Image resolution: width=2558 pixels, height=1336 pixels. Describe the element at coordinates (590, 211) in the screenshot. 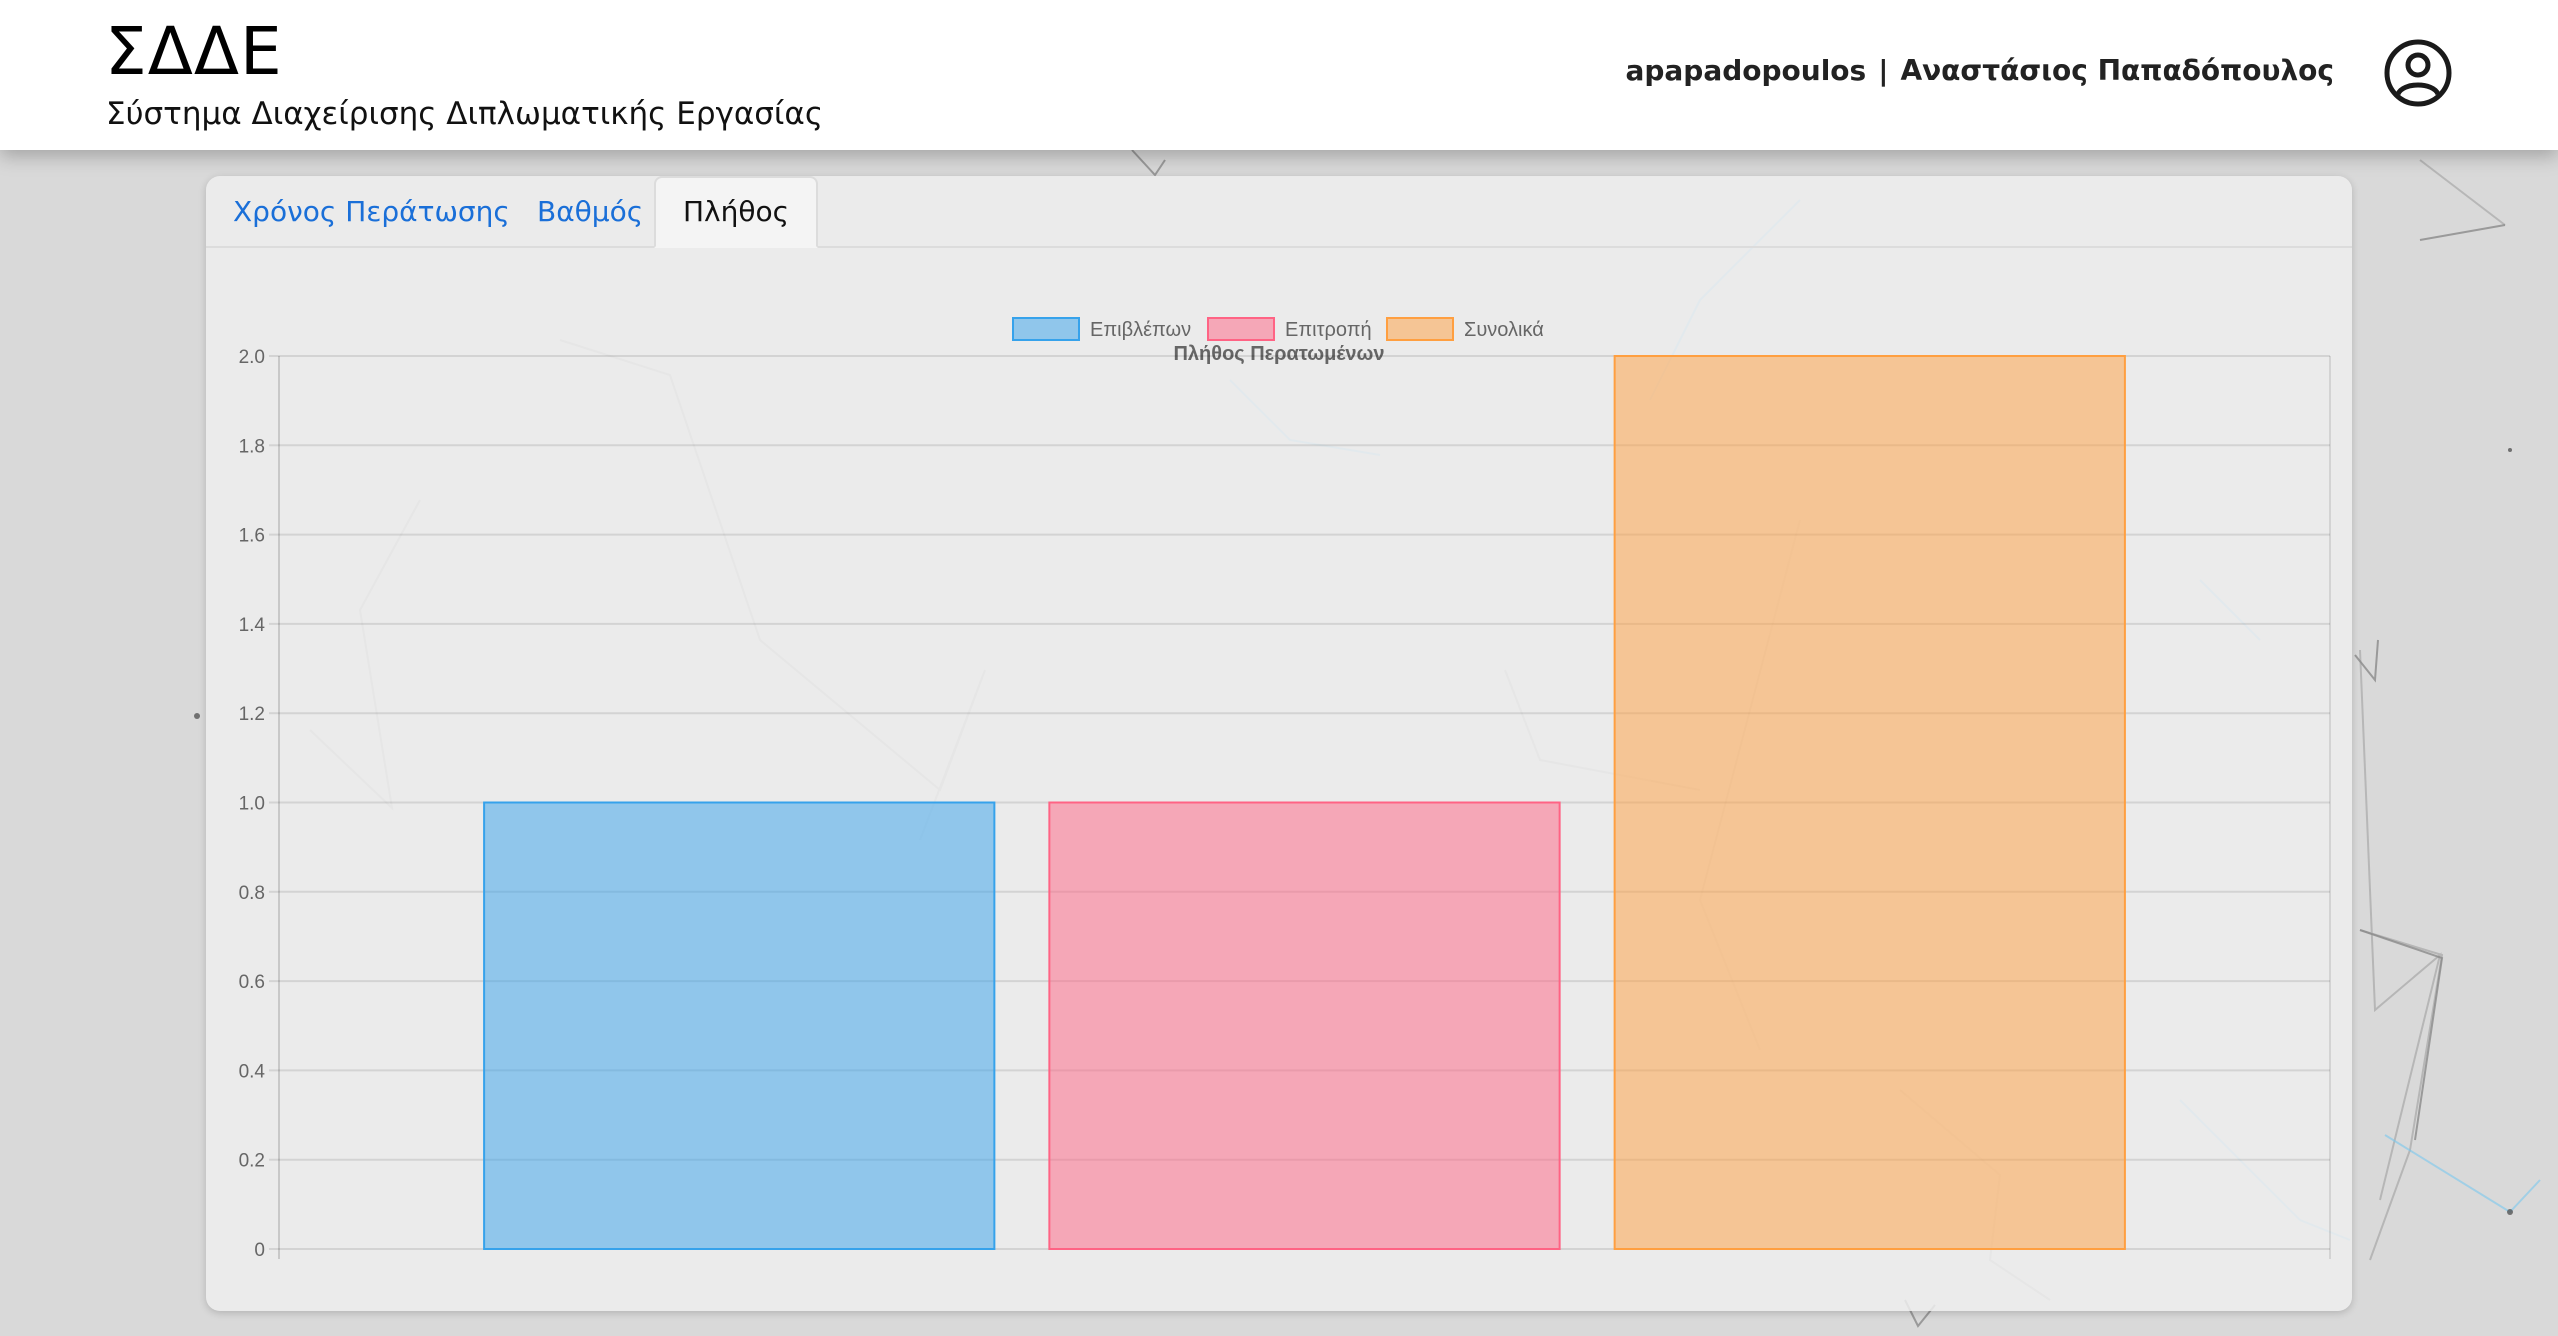

I see `tab-grade: Βαθμός` at that location.